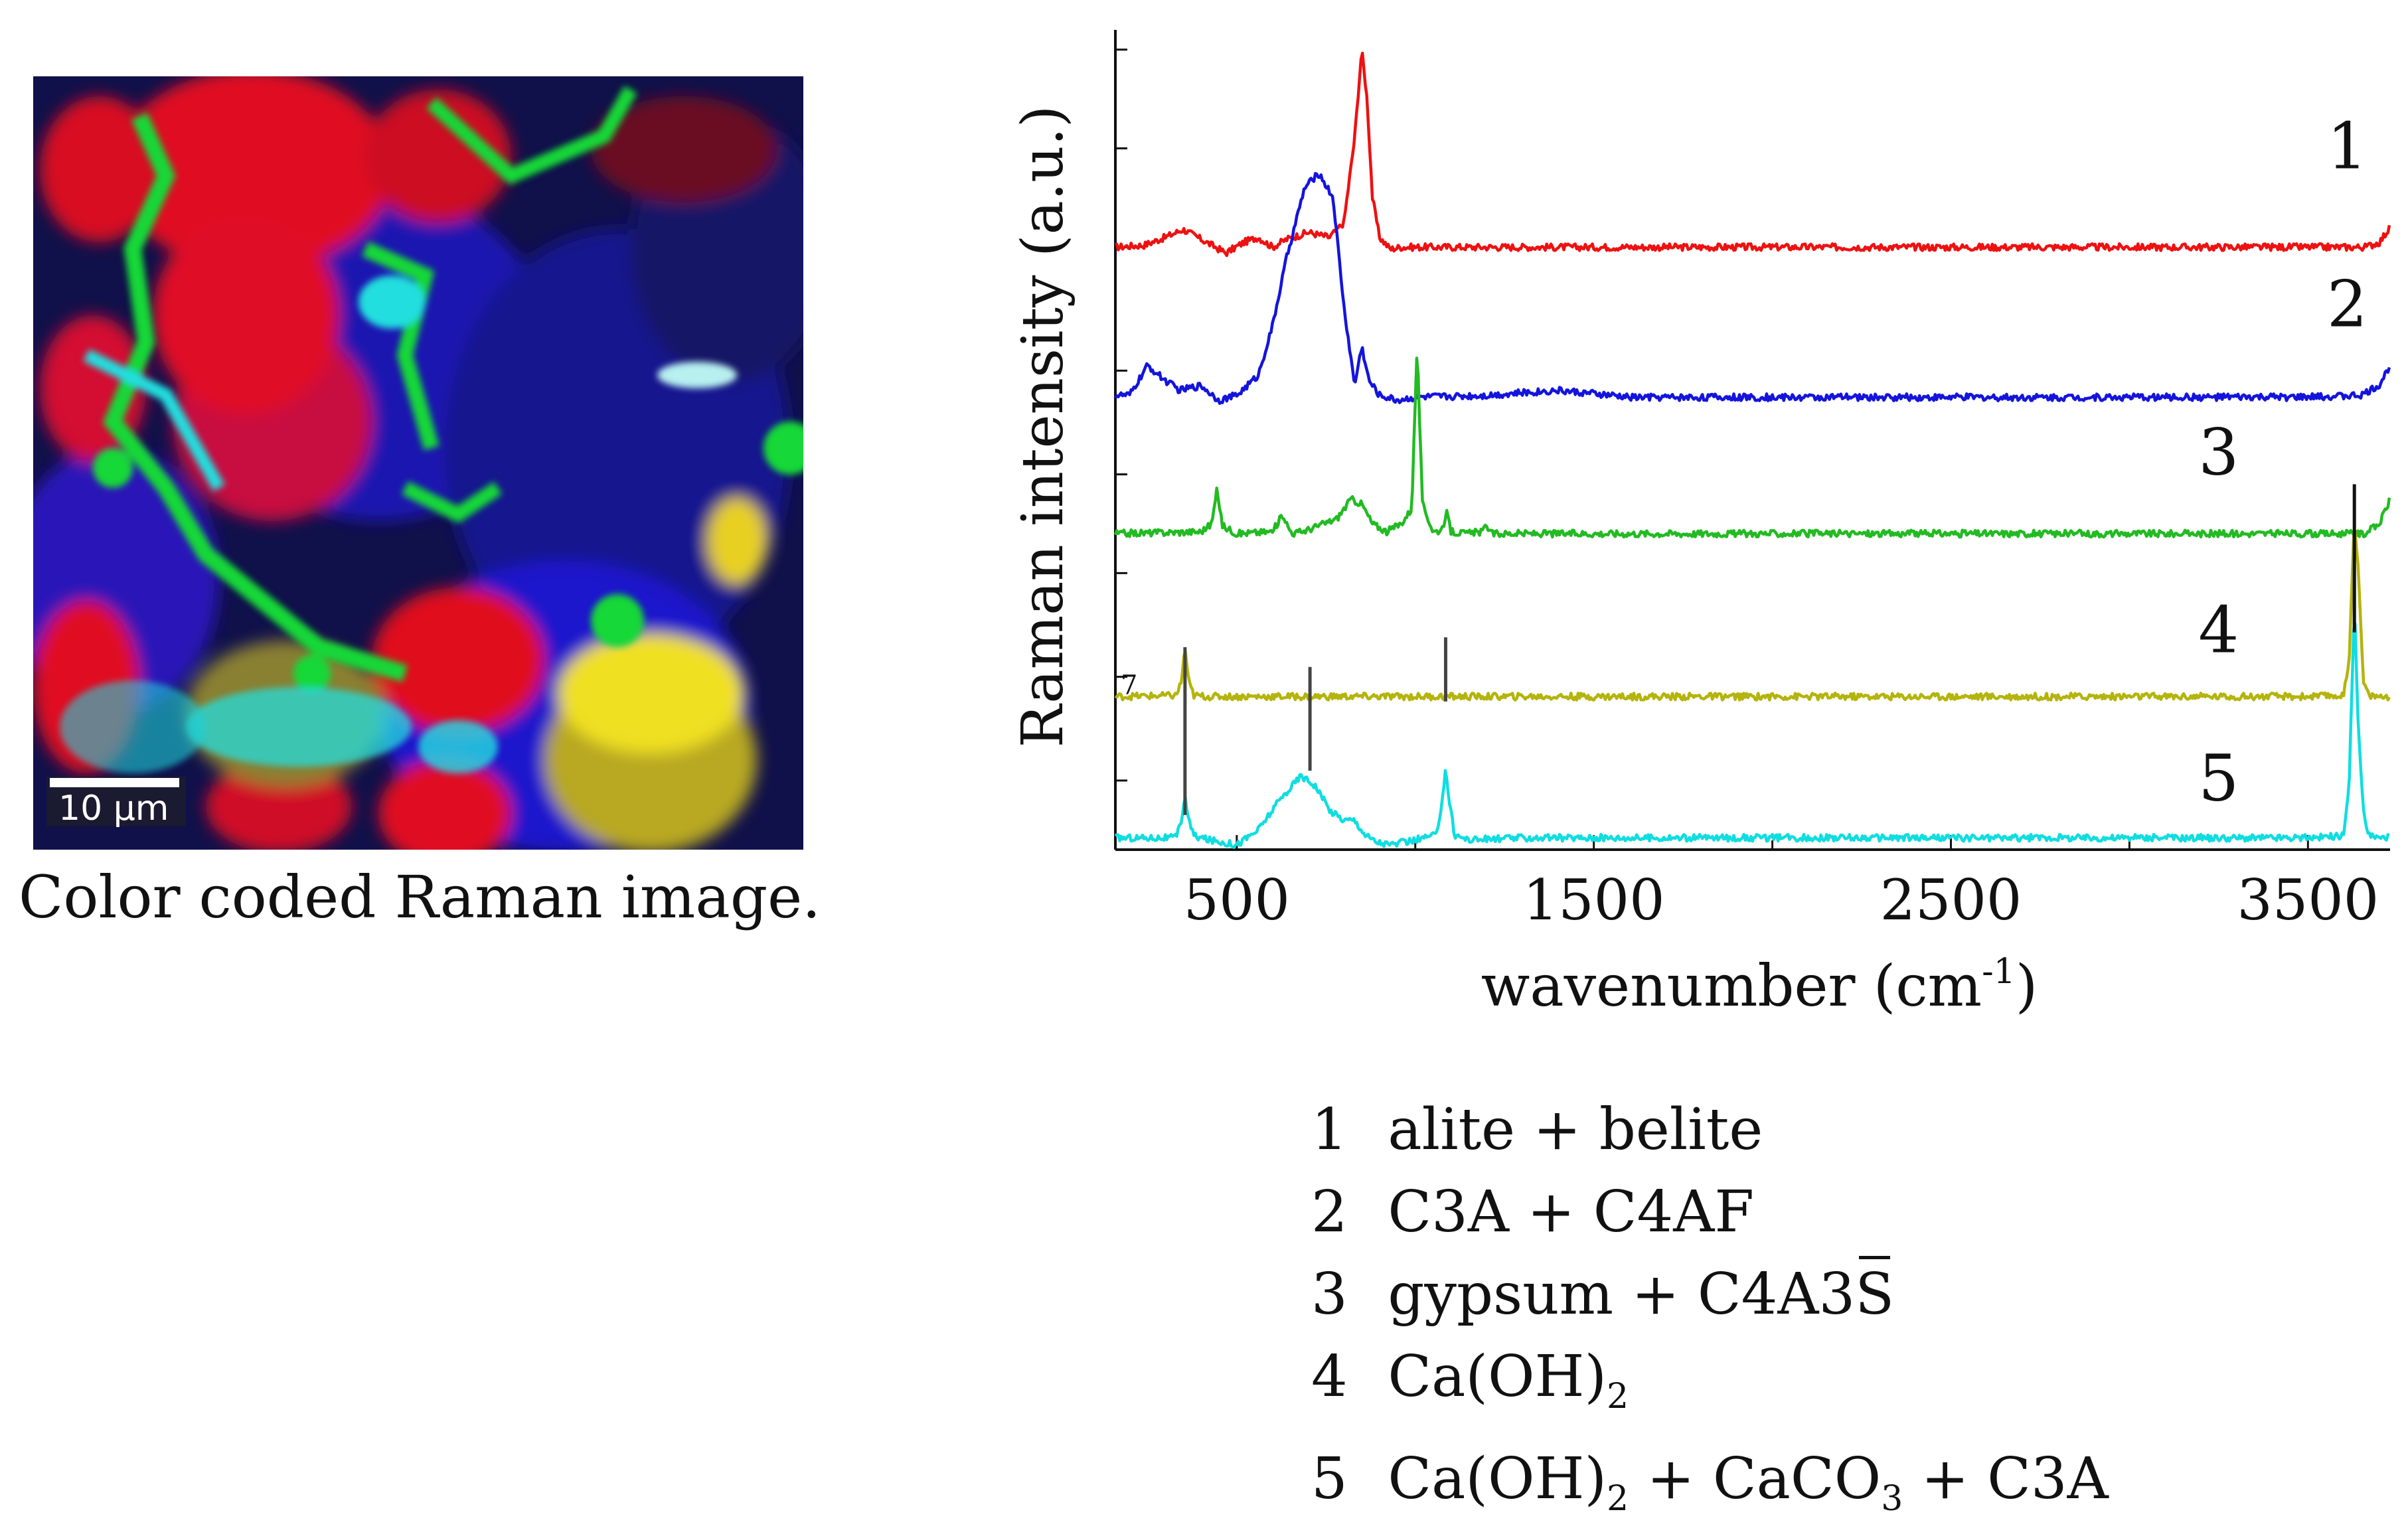 This screenshot has width=2408, height=1540. I want to click on legend-text: + CaCO, so click(1755, 1479).